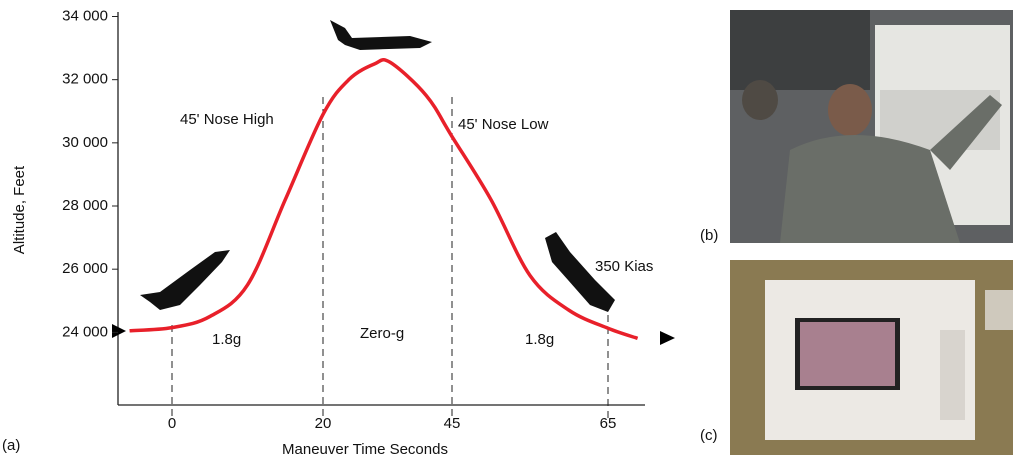 This screenshot has height=466, width=1018. I want to click on panel-label: (a), so click(11, 445).